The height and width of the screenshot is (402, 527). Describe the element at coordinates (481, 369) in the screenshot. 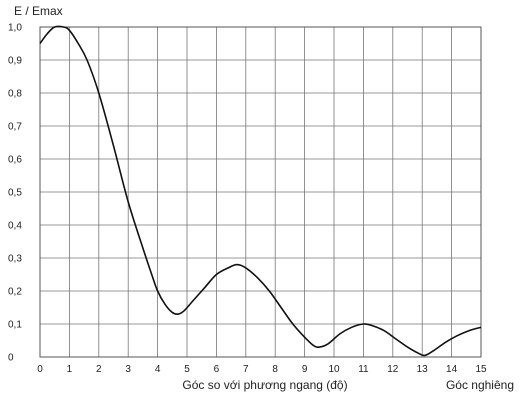

I see `x-tick-label: 15` at that location.